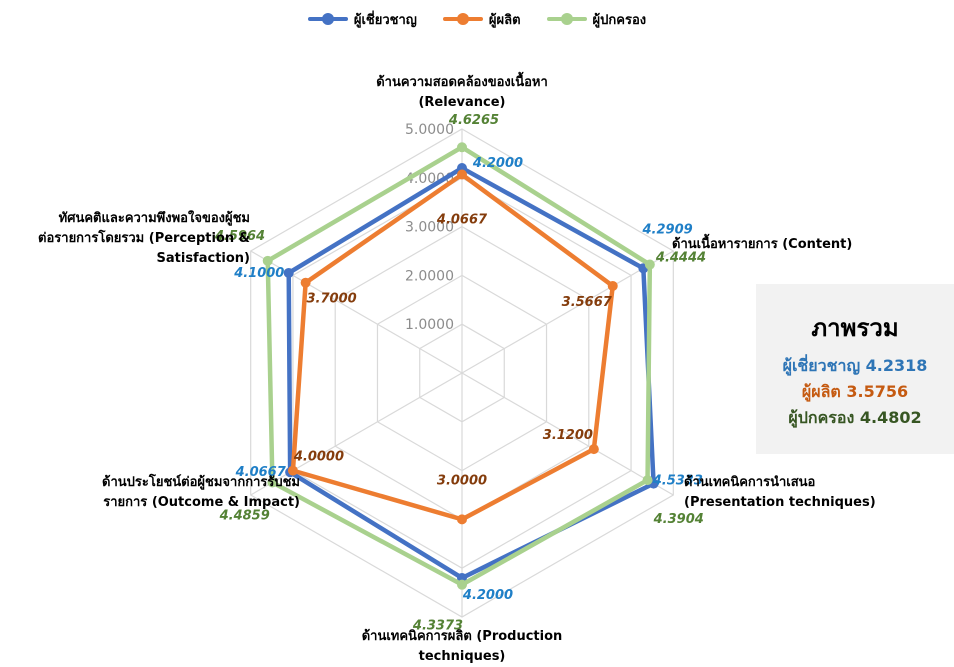 Image resolution: width=954 pixels, height=667 pixels. I want to click on legend: ผู้เชี่ยวชาญ ผู้ผลิต ผู้ปกครอง, so click(477, 19).